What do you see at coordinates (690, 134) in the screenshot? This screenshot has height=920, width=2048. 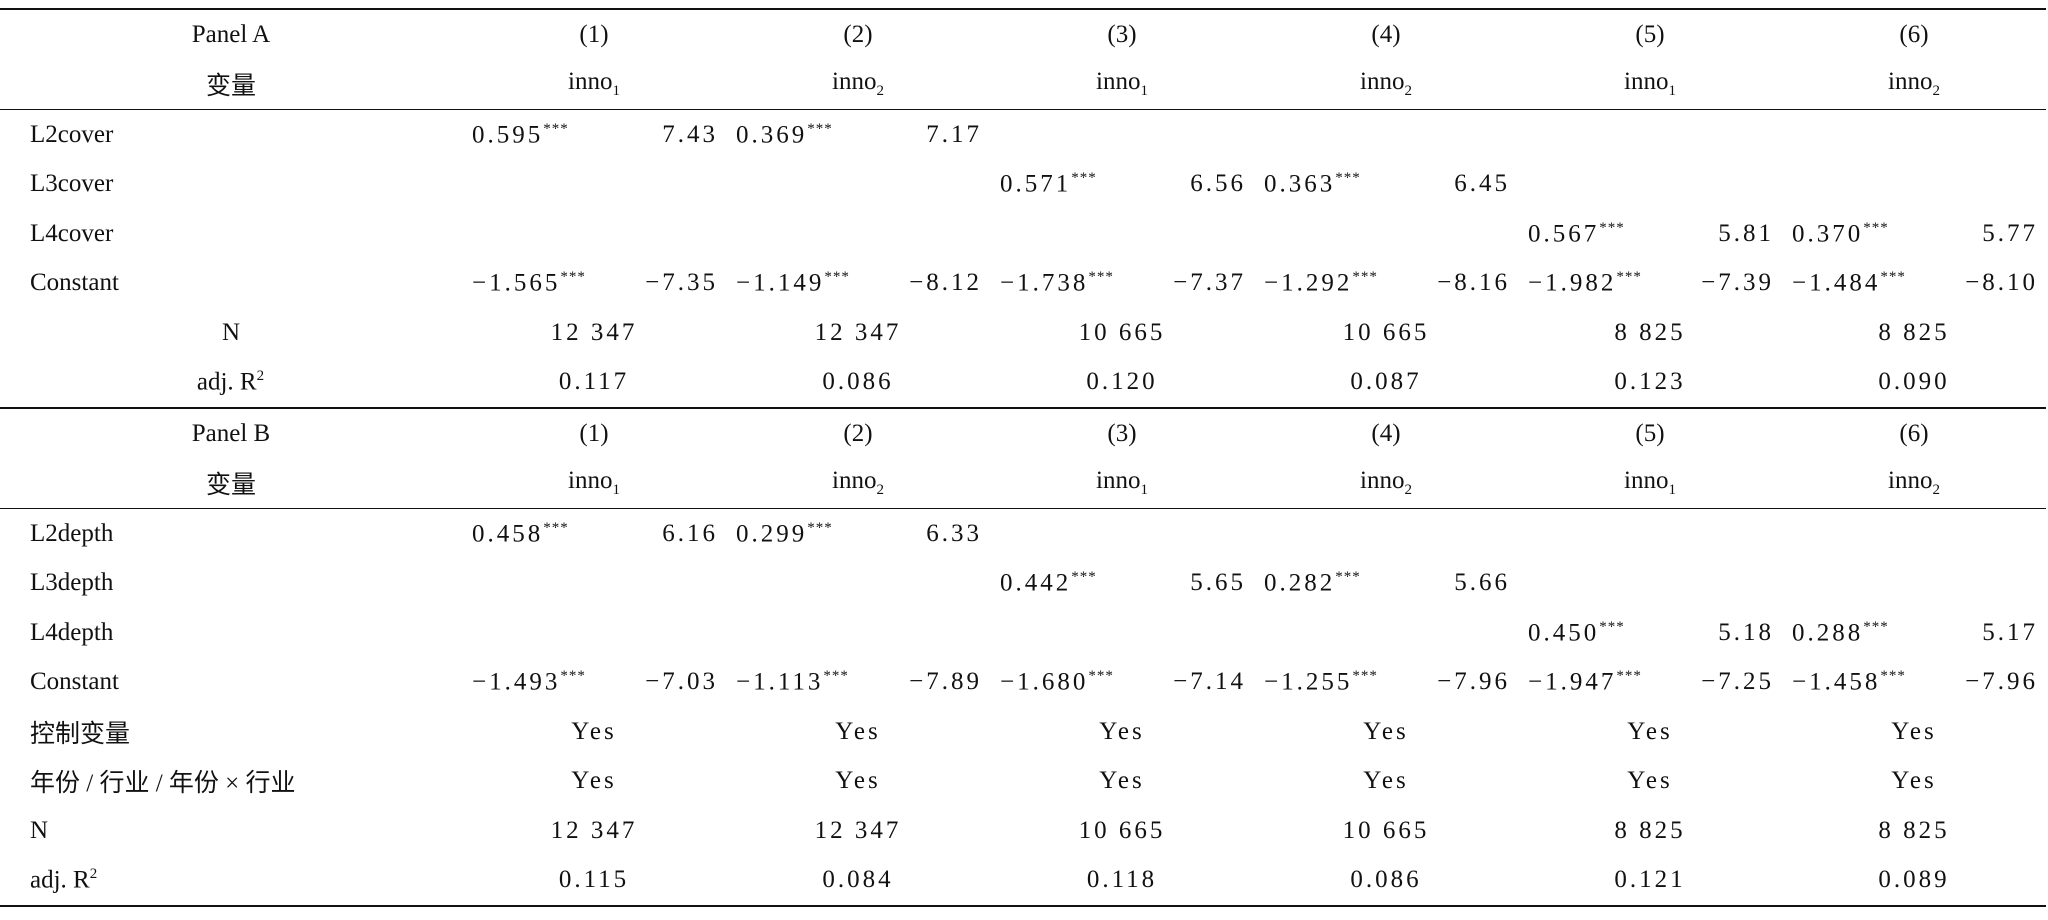 I see `t-statistic: 7.43` at bounding box center [690, 134].